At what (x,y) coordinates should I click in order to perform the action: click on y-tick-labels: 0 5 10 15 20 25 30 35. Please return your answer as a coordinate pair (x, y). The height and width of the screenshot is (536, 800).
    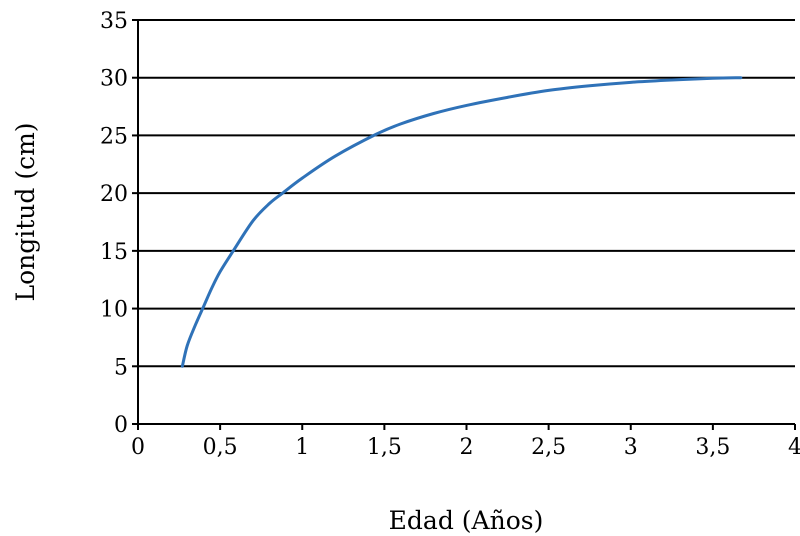
    Looking at the image, I should click on (114, 223).